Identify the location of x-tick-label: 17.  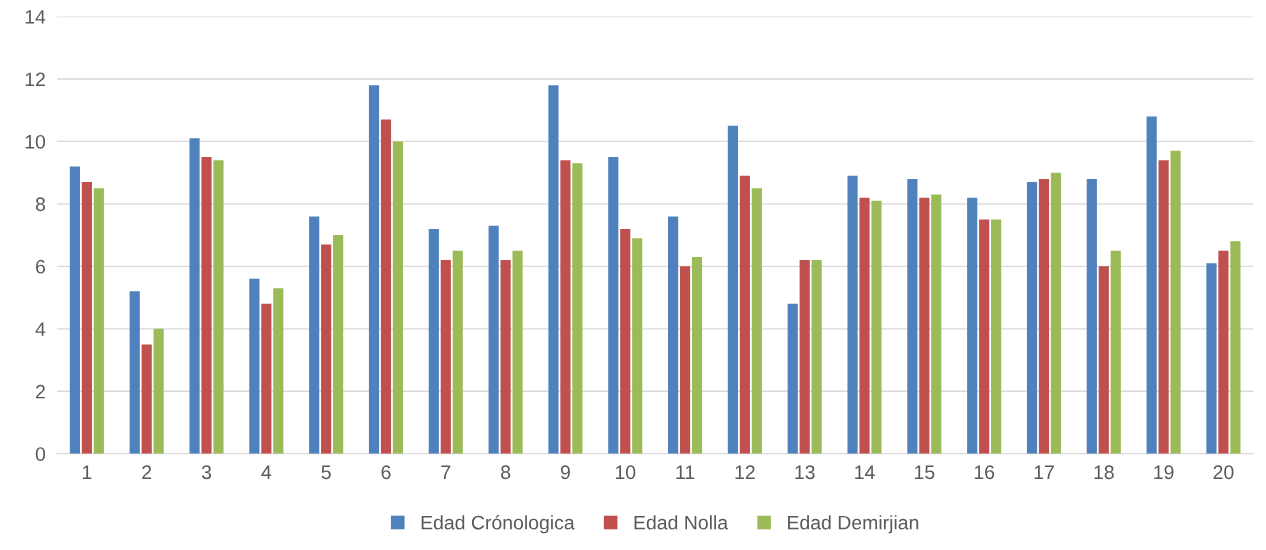
(1044, 472).